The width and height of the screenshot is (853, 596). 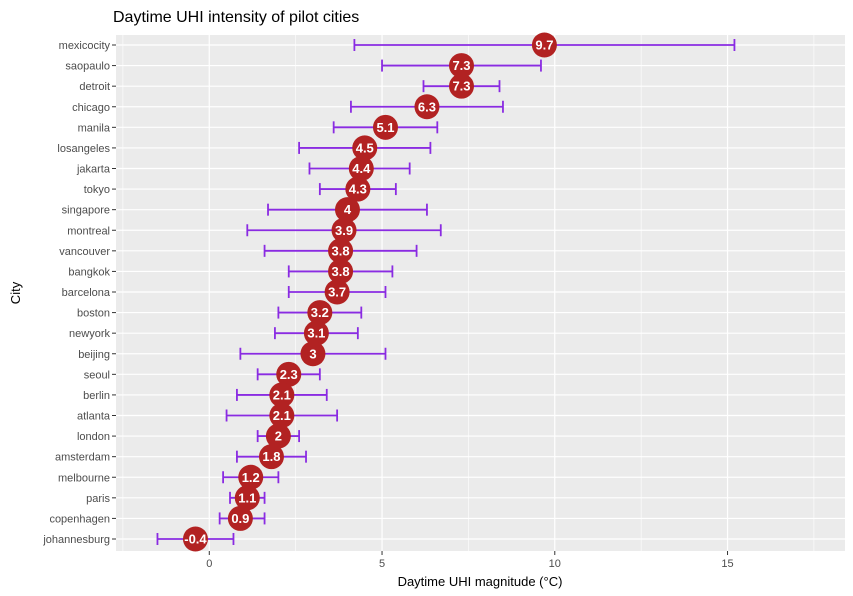 What do you see at coordinates (382, 564) in the screenshot?
I see `x-tick-label: 5` at bounding box center [382, 564].